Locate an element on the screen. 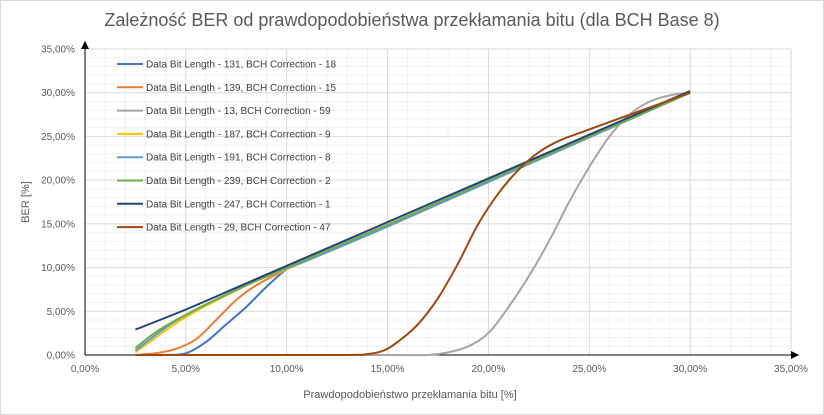 This screenshot has width=824, height=415. x-tick-label: 35,00% is located at coordinates (791, 369).